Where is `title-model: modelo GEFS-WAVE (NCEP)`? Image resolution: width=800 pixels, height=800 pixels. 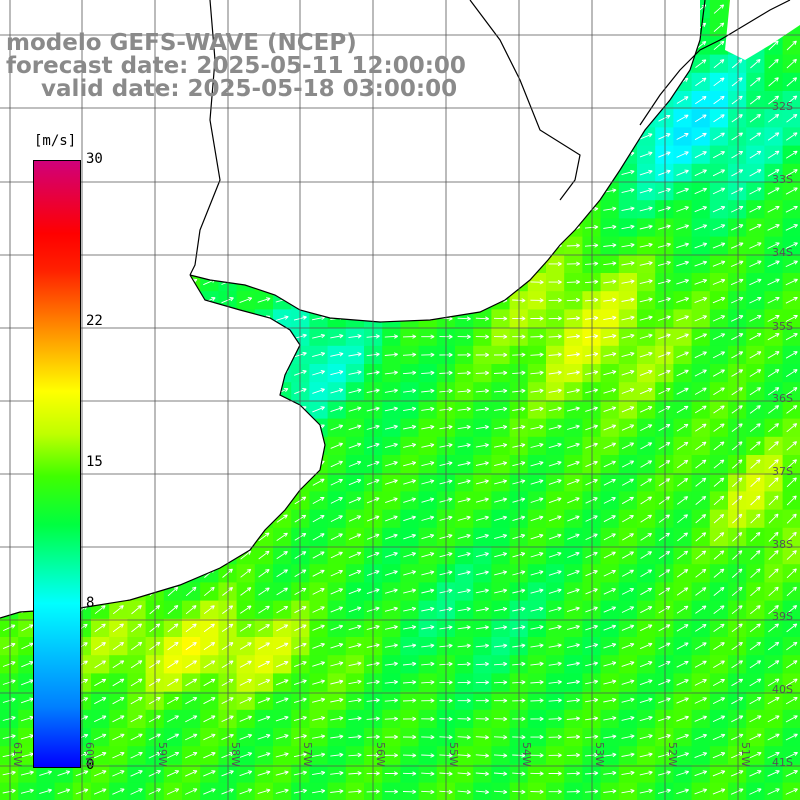 title-model: modelo GEFS-WAVE (NCEP) is located at coordinates (181, 43).